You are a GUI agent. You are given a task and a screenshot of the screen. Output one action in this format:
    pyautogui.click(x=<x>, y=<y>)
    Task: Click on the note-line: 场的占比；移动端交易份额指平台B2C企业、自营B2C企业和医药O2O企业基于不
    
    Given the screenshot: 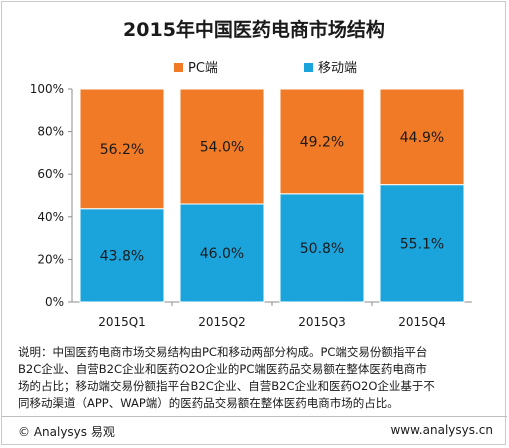 What is the action you would take?
    pyautogui.click(x=226, y=386)
    